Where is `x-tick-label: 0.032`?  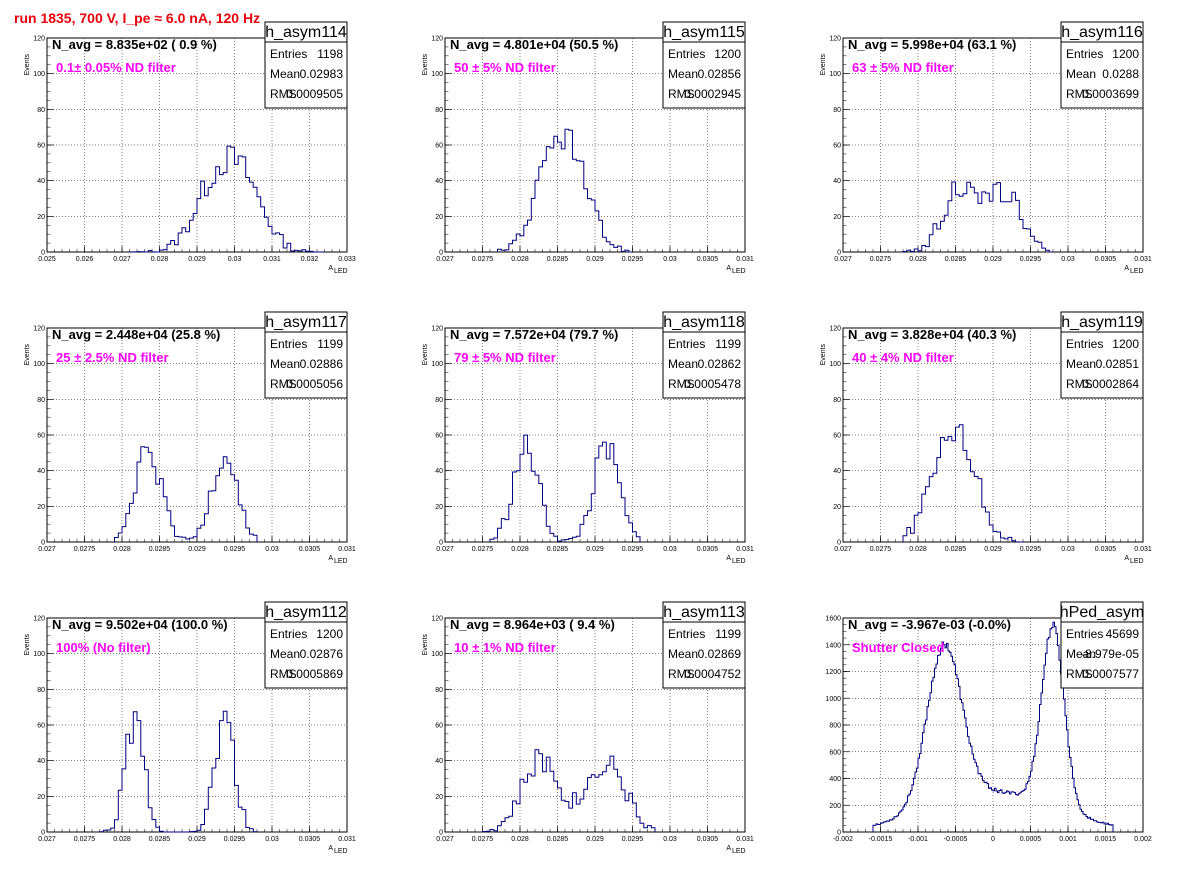 x-tick-label: 0.032 is located at coordinates (310, 259).